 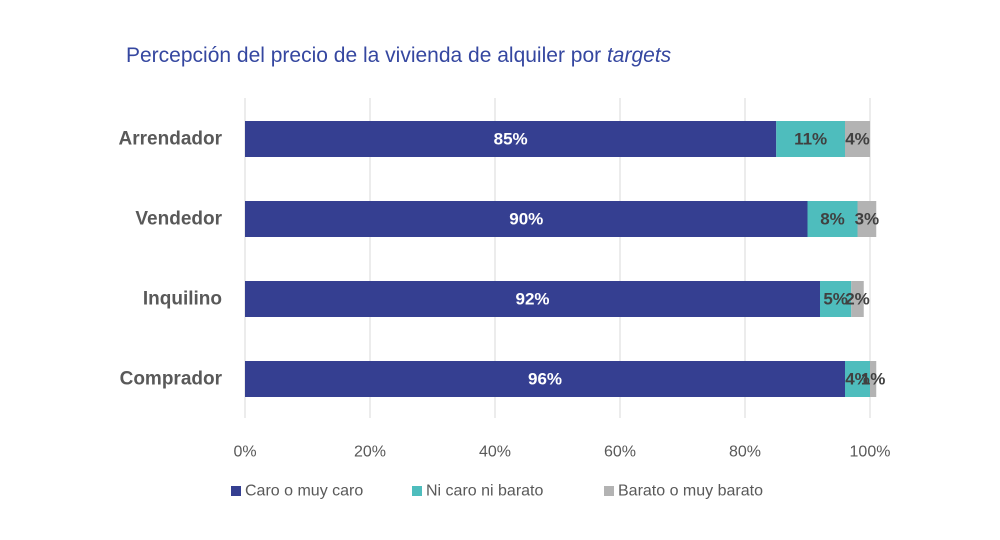 I want to click on x-tick-label: 60%, so click(x=620, y=452).